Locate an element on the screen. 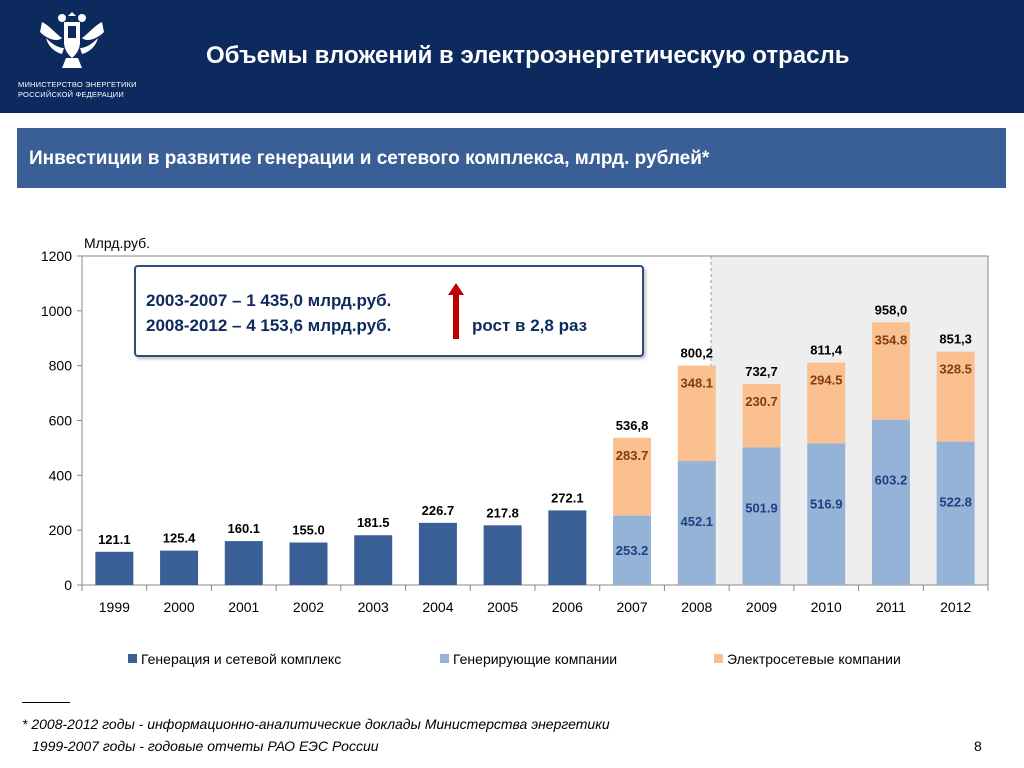 The width and height of the screenshot is (1024, 768). total-label: 851,3 is located at coordinates (955, 339).